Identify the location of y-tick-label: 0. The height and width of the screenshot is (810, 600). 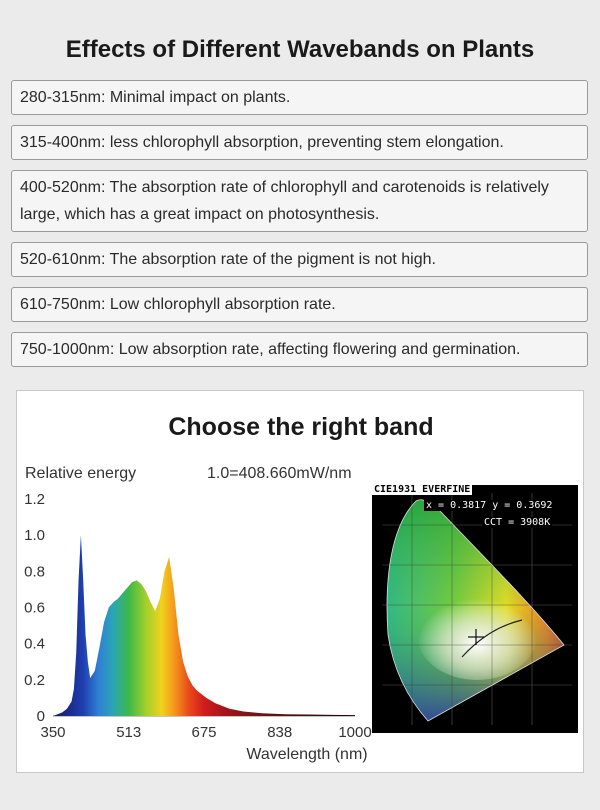
(41, 716).